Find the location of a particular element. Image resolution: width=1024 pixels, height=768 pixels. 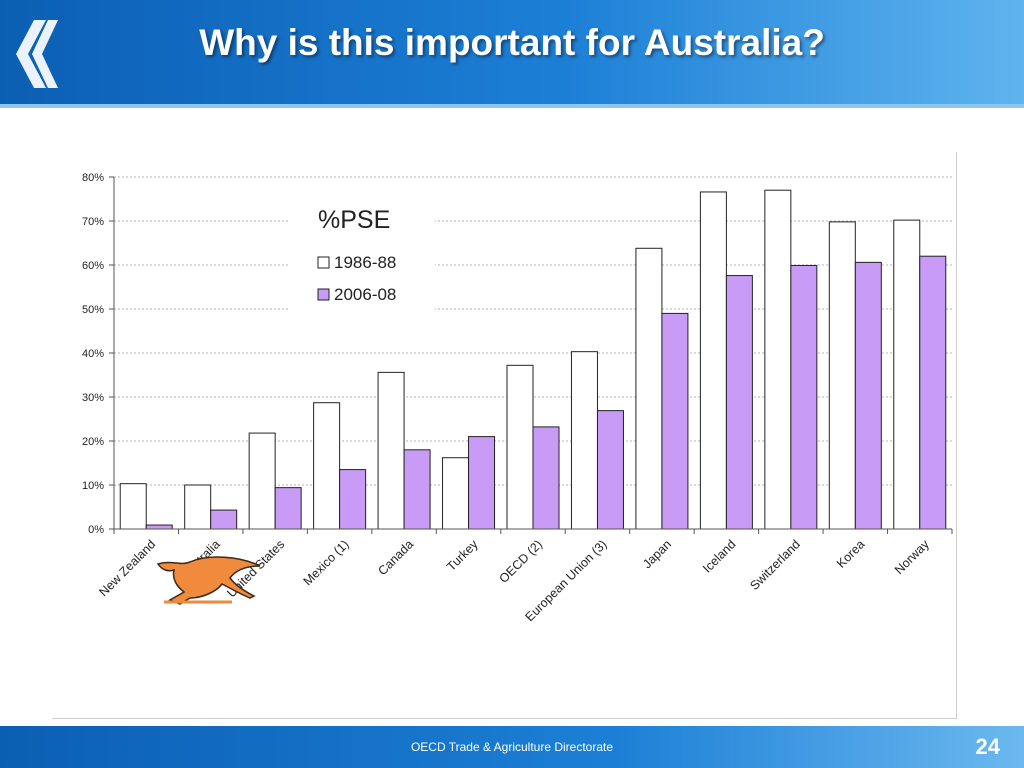

page-number: 24 is located at coordinates (987, 746).